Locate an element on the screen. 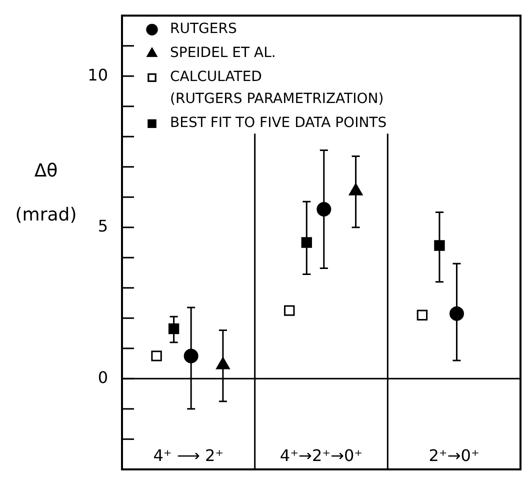 The width and height of the screenshot is (529, 485). x-tick-label: 2⁺→0⁺ is located at coordinates (454, 456).